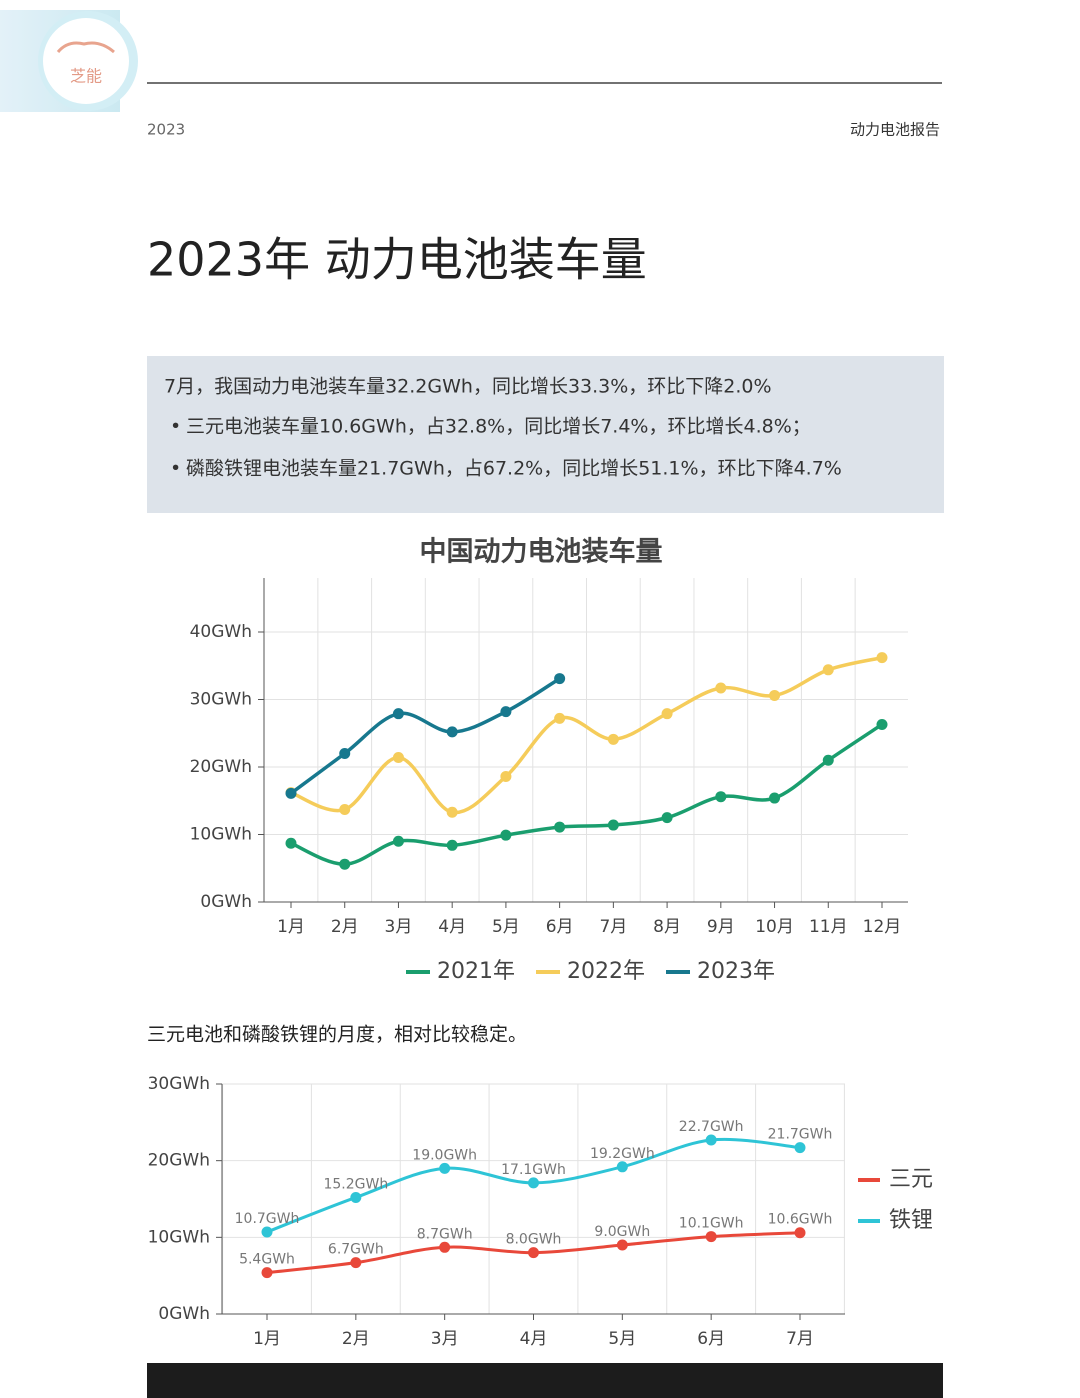 The image size is (1080, 1398). What do you see at coordinates (533, 1170) in the screenshot?
I see `data-label: 17.1GWh` at bounding box center [533, 1170].